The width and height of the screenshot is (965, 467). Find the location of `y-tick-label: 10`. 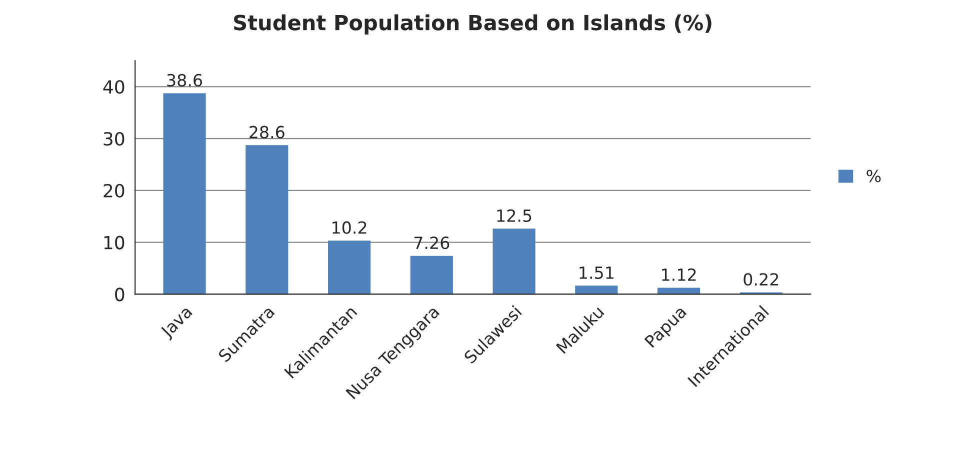

y-tick-label: 10 is located at coordinates (114, 243).